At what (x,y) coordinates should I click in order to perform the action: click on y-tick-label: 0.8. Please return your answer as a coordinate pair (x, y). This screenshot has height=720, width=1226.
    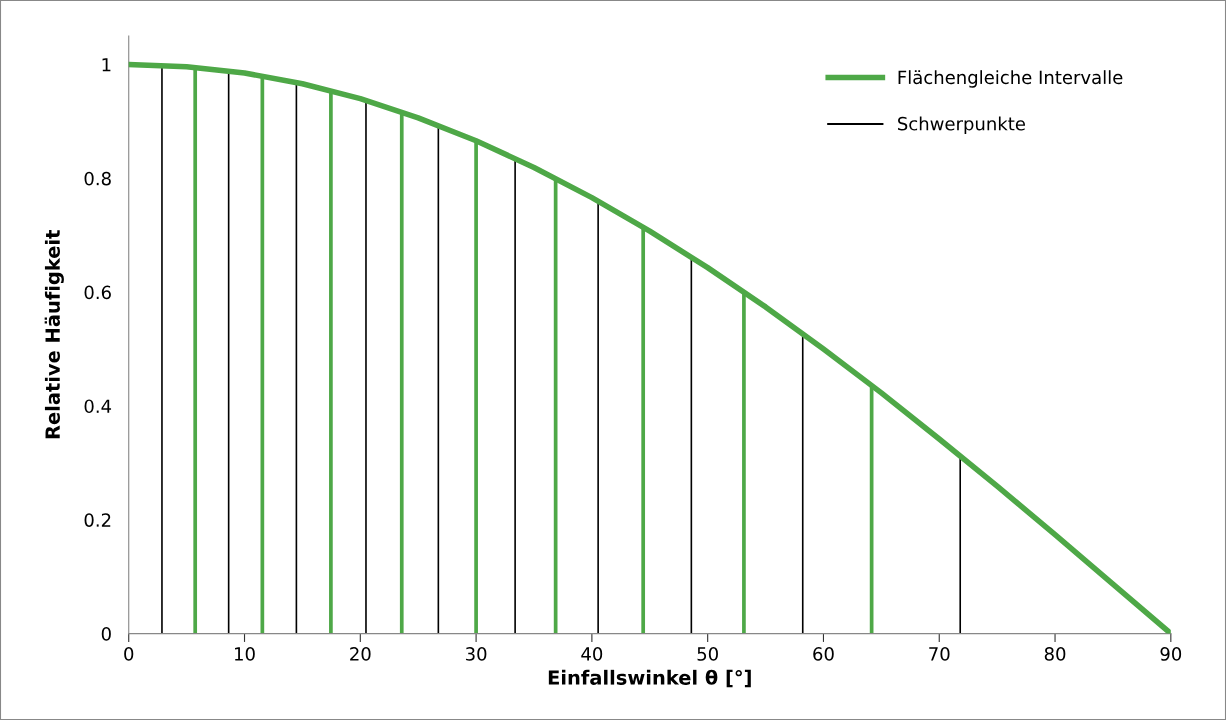
    Looking at the image, I should click on (97, 178).